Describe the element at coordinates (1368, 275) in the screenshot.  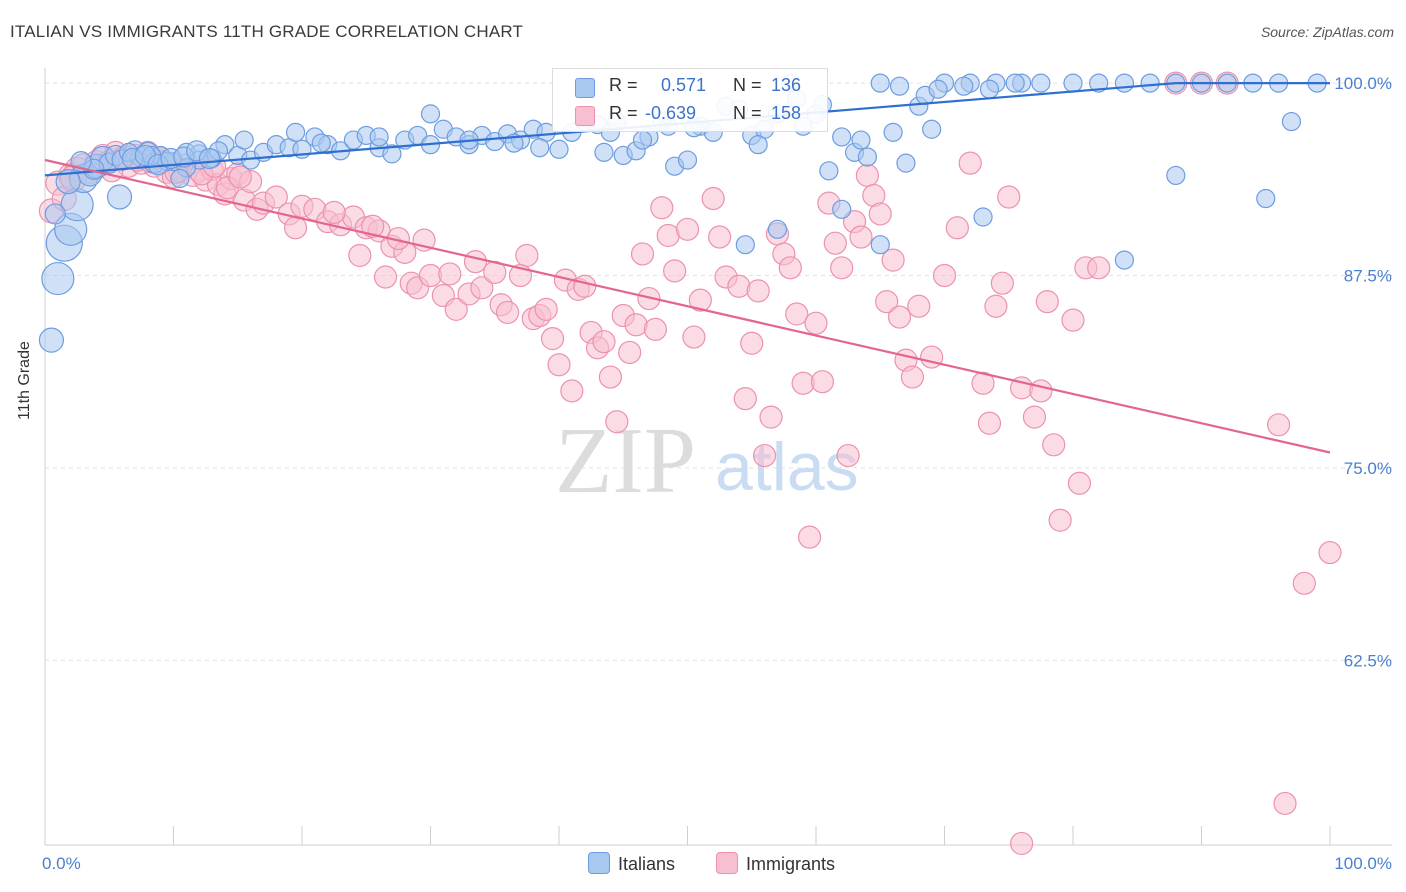
I see `y-tick-label: 87.5%` at that location.